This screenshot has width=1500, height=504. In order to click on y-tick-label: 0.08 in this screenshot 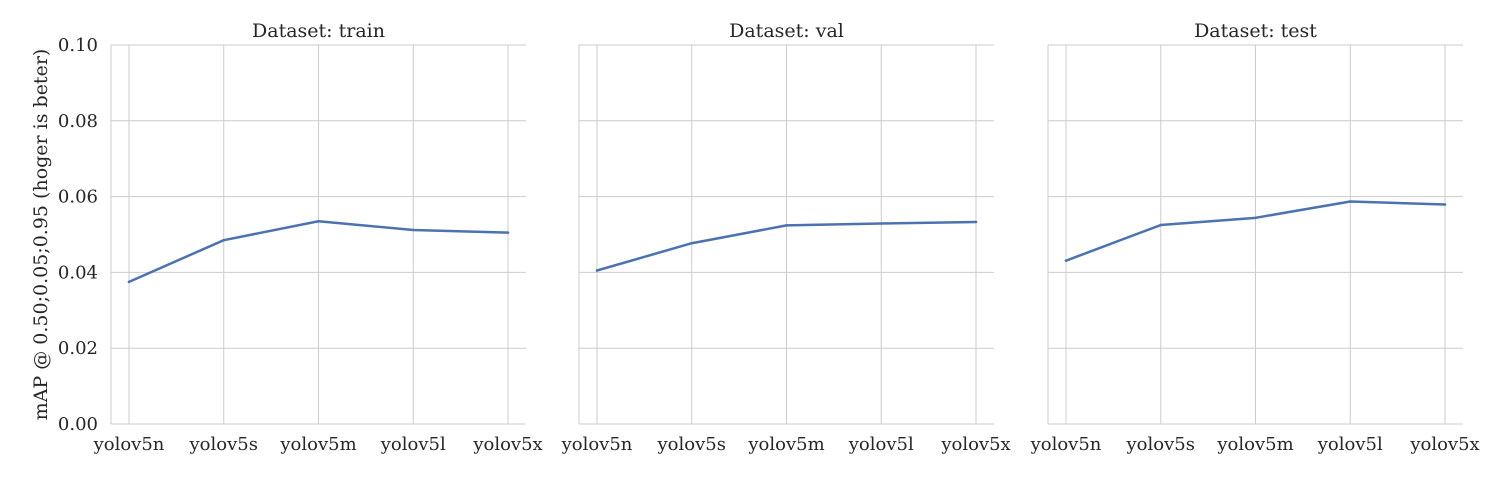, I will do `click(78, 121)`.